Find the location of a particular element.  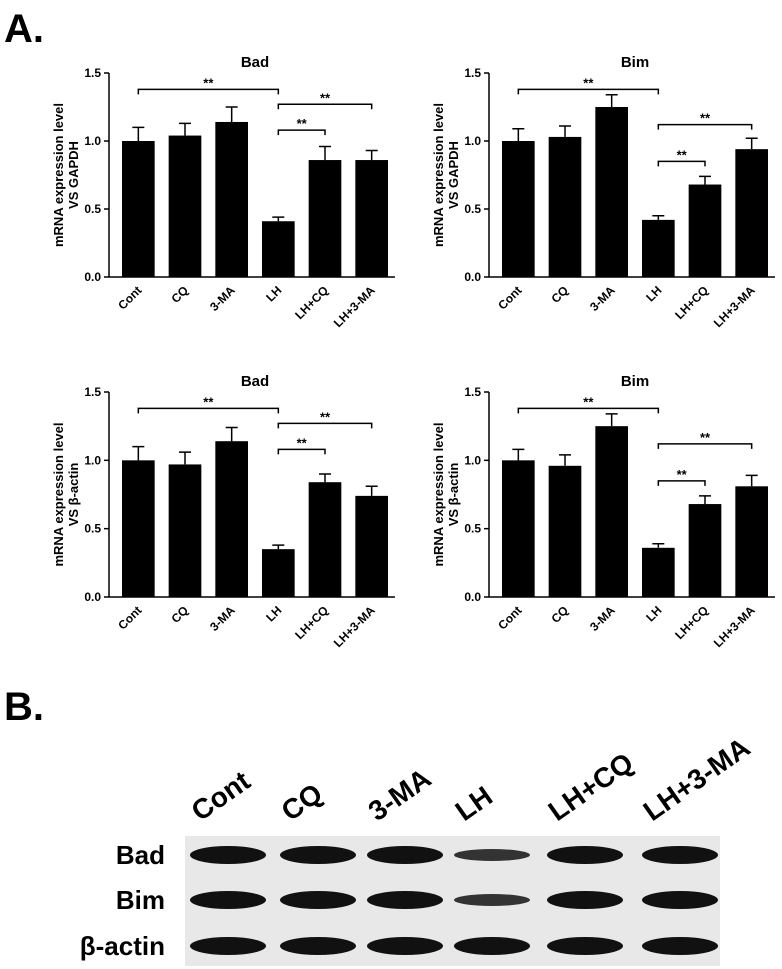

lane-label: Cont is located at coordinates (221, 796).